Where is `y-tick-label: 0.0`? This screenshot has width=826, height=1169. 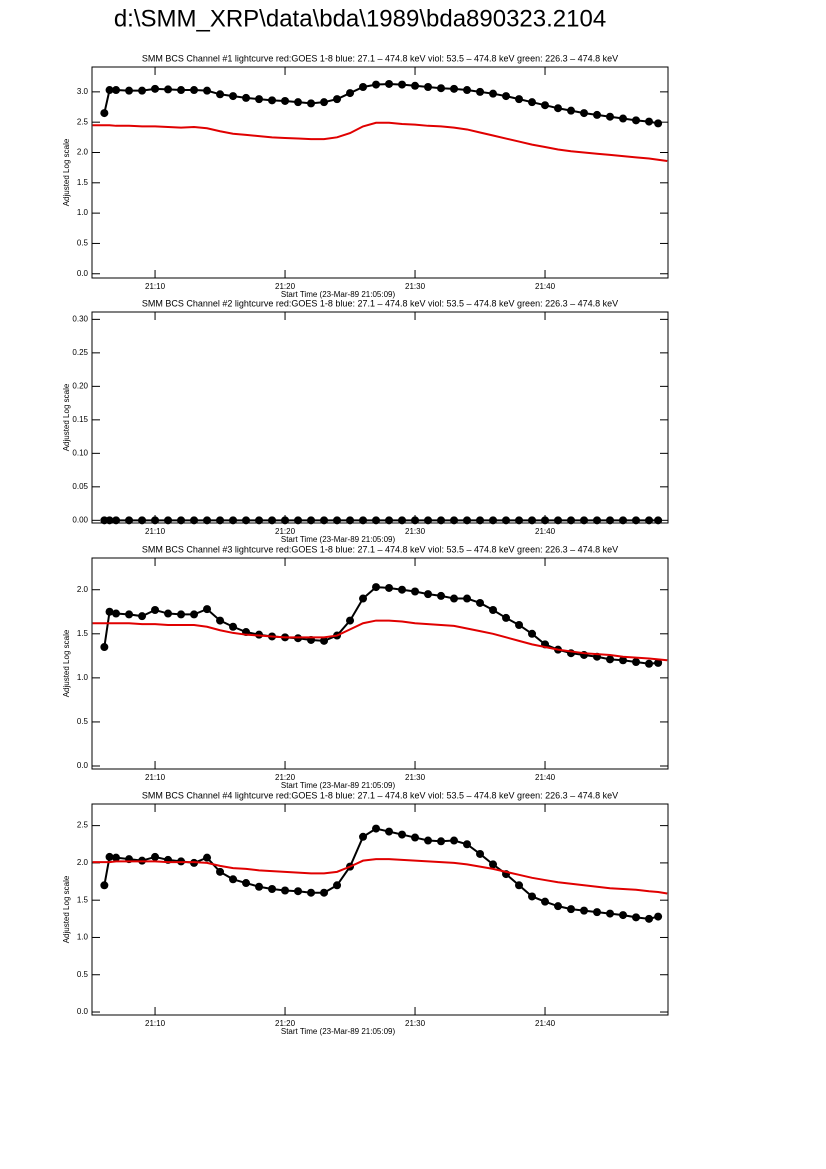 y-tick-label: 0.0 is located at coordinates (83, 765).